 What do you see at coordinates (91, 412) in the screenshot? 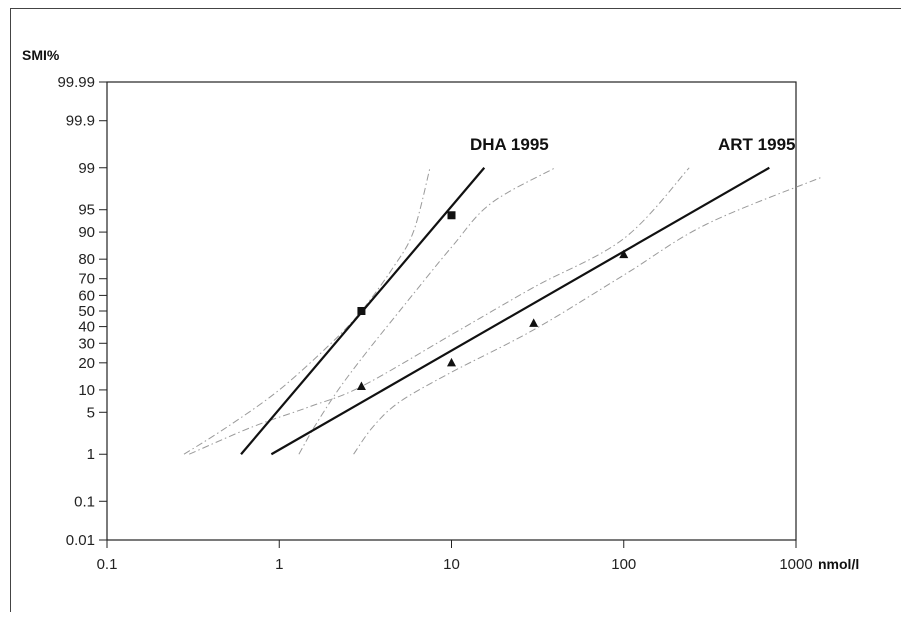
I see `y-tick-label: 5` at bounding box center [91, 412].